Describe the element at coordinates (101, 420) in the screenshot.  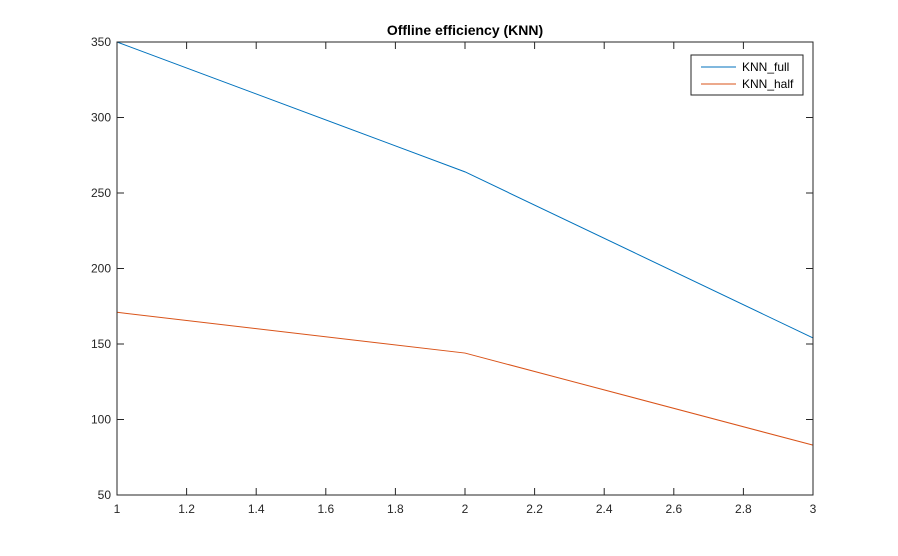
I see `y-tick-label: 100` at that location.